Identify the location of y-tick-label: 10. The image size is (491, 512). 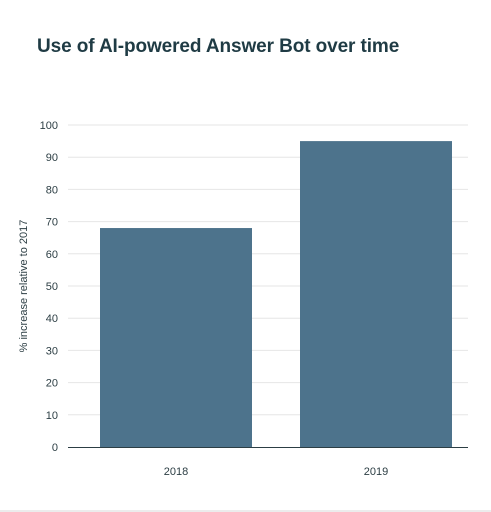
(52, 416).